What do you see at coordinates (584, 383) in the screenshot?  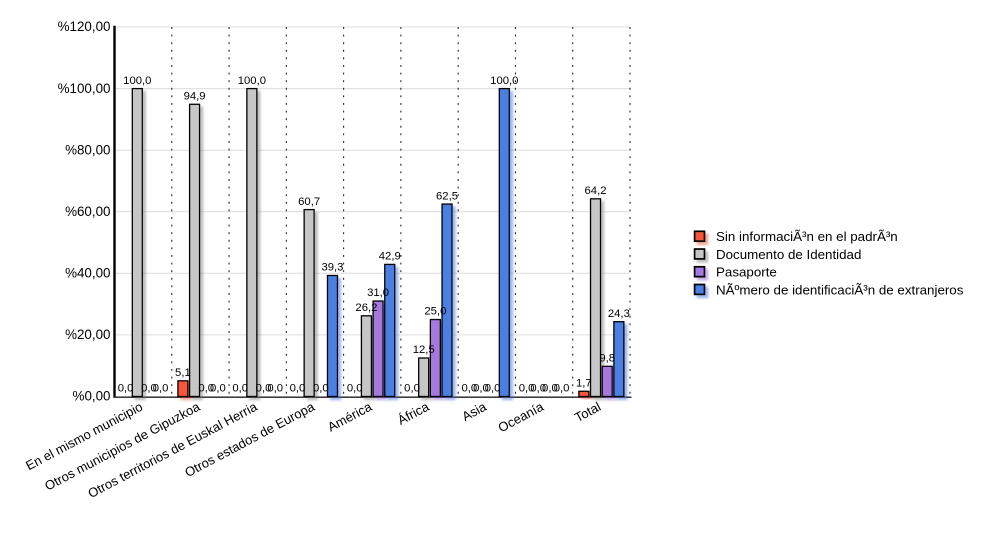 I see `svg-text: 1,7` at bounding box center [584, 383].